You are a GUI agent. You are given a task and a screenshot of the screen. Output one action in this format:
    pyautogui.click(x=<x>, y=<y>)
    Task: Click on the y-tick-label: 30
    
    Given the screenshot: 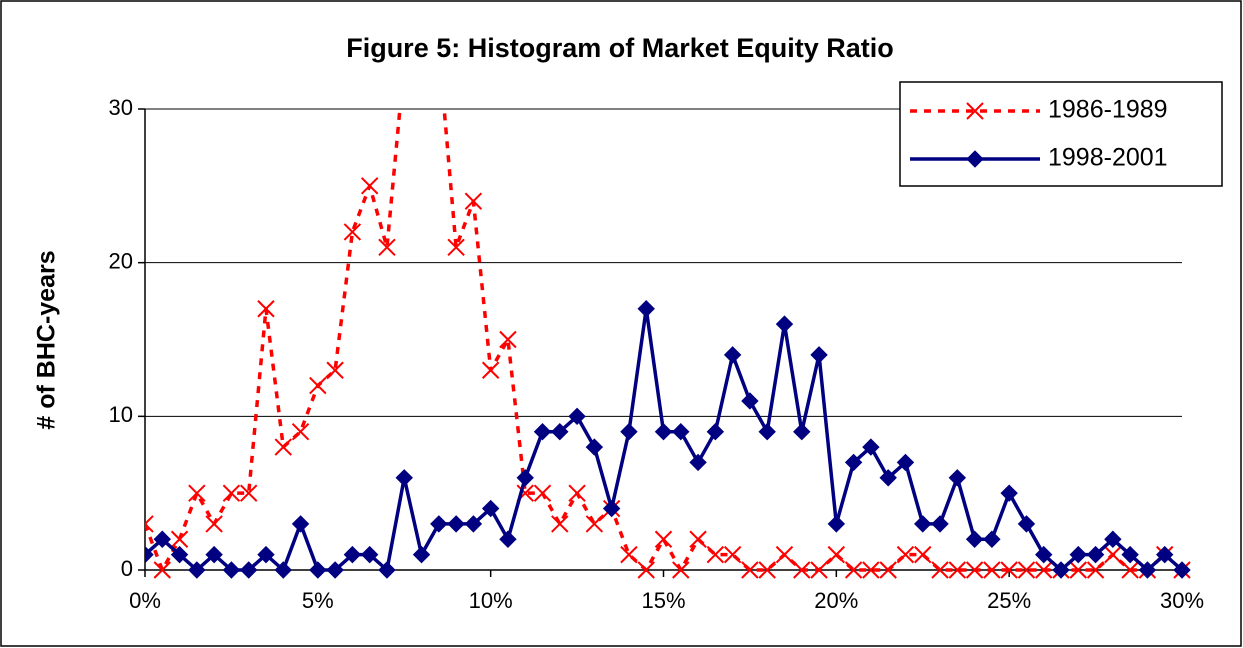 What is the action you would take?
    pyautogui.click(x=121, y=107)
    